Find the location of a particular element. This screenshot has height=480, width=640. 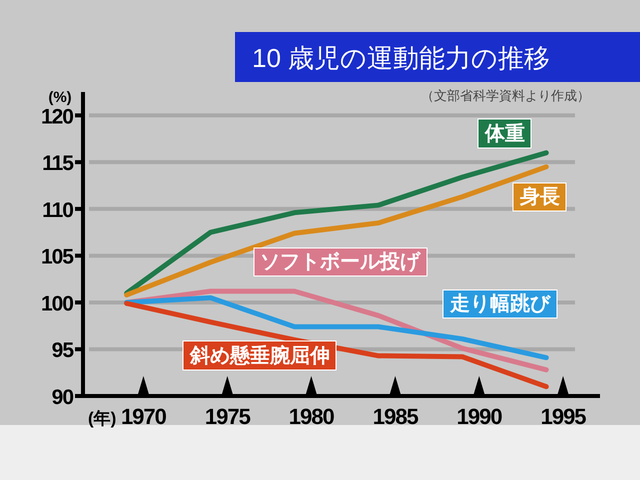

y-tick-label: 110 is located at coordinates (58, 210).